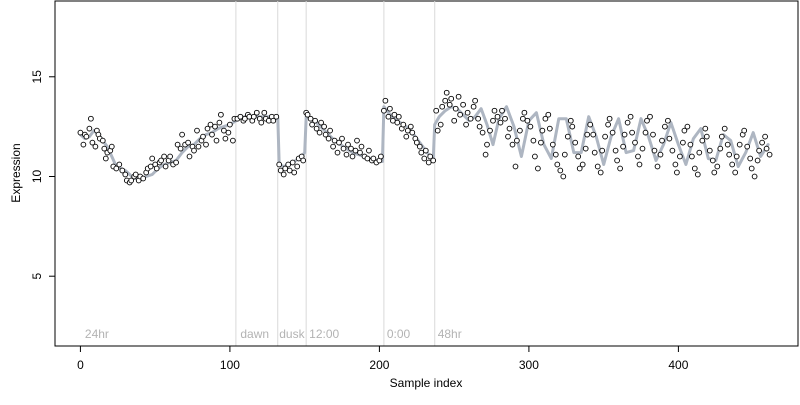 The width and height of the screenshot is (800, 405). What do you see at coordinates (529, 365) in the screenshot?
I see `x-tick-label: 300` at bounding box center [529, 365].